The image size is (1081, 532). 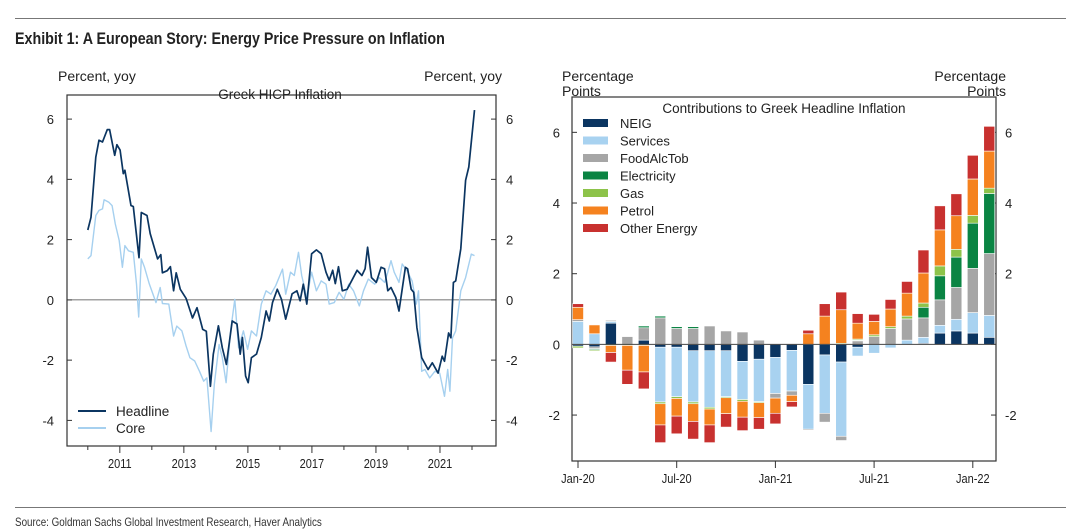 What do you see at coordinates (581, 91) in the screenshot?
I see `y-axis-label-left-line2: Points` at bounding box center [581, 91].